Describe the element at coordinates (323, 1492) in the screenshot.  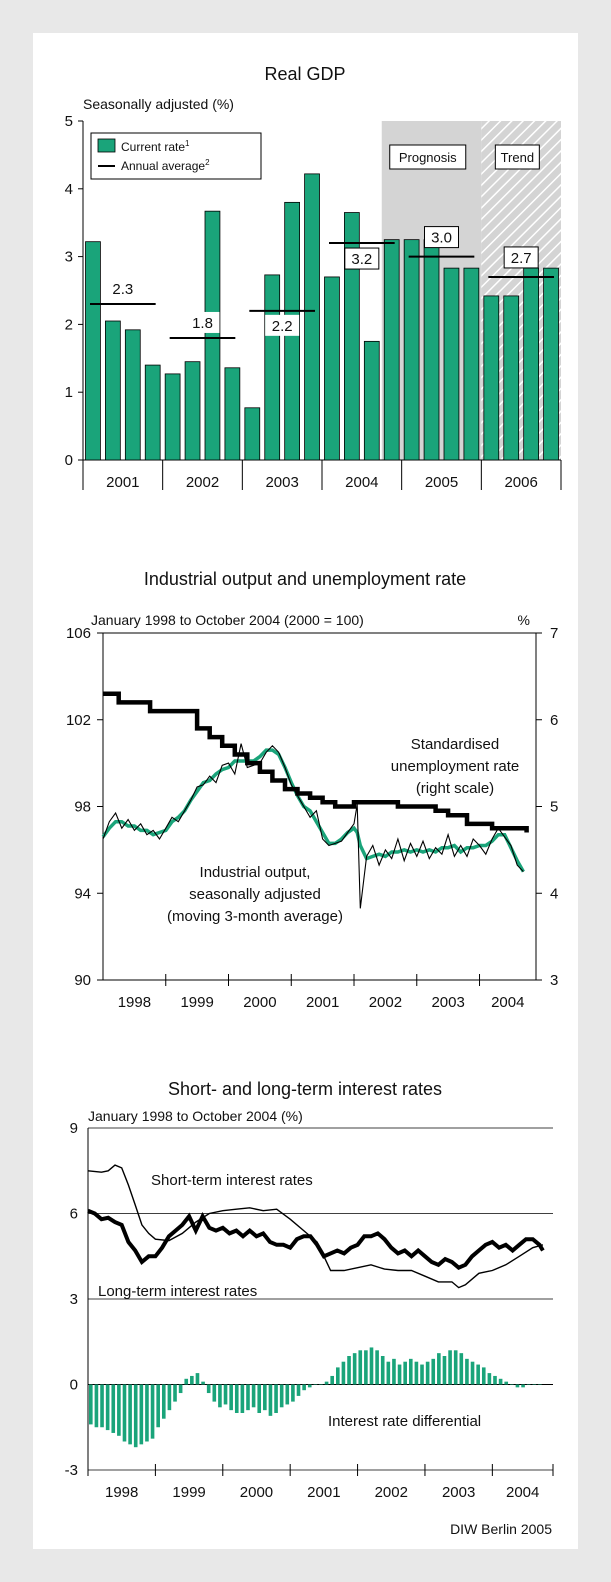
I see `year-label: 2001` at that location.